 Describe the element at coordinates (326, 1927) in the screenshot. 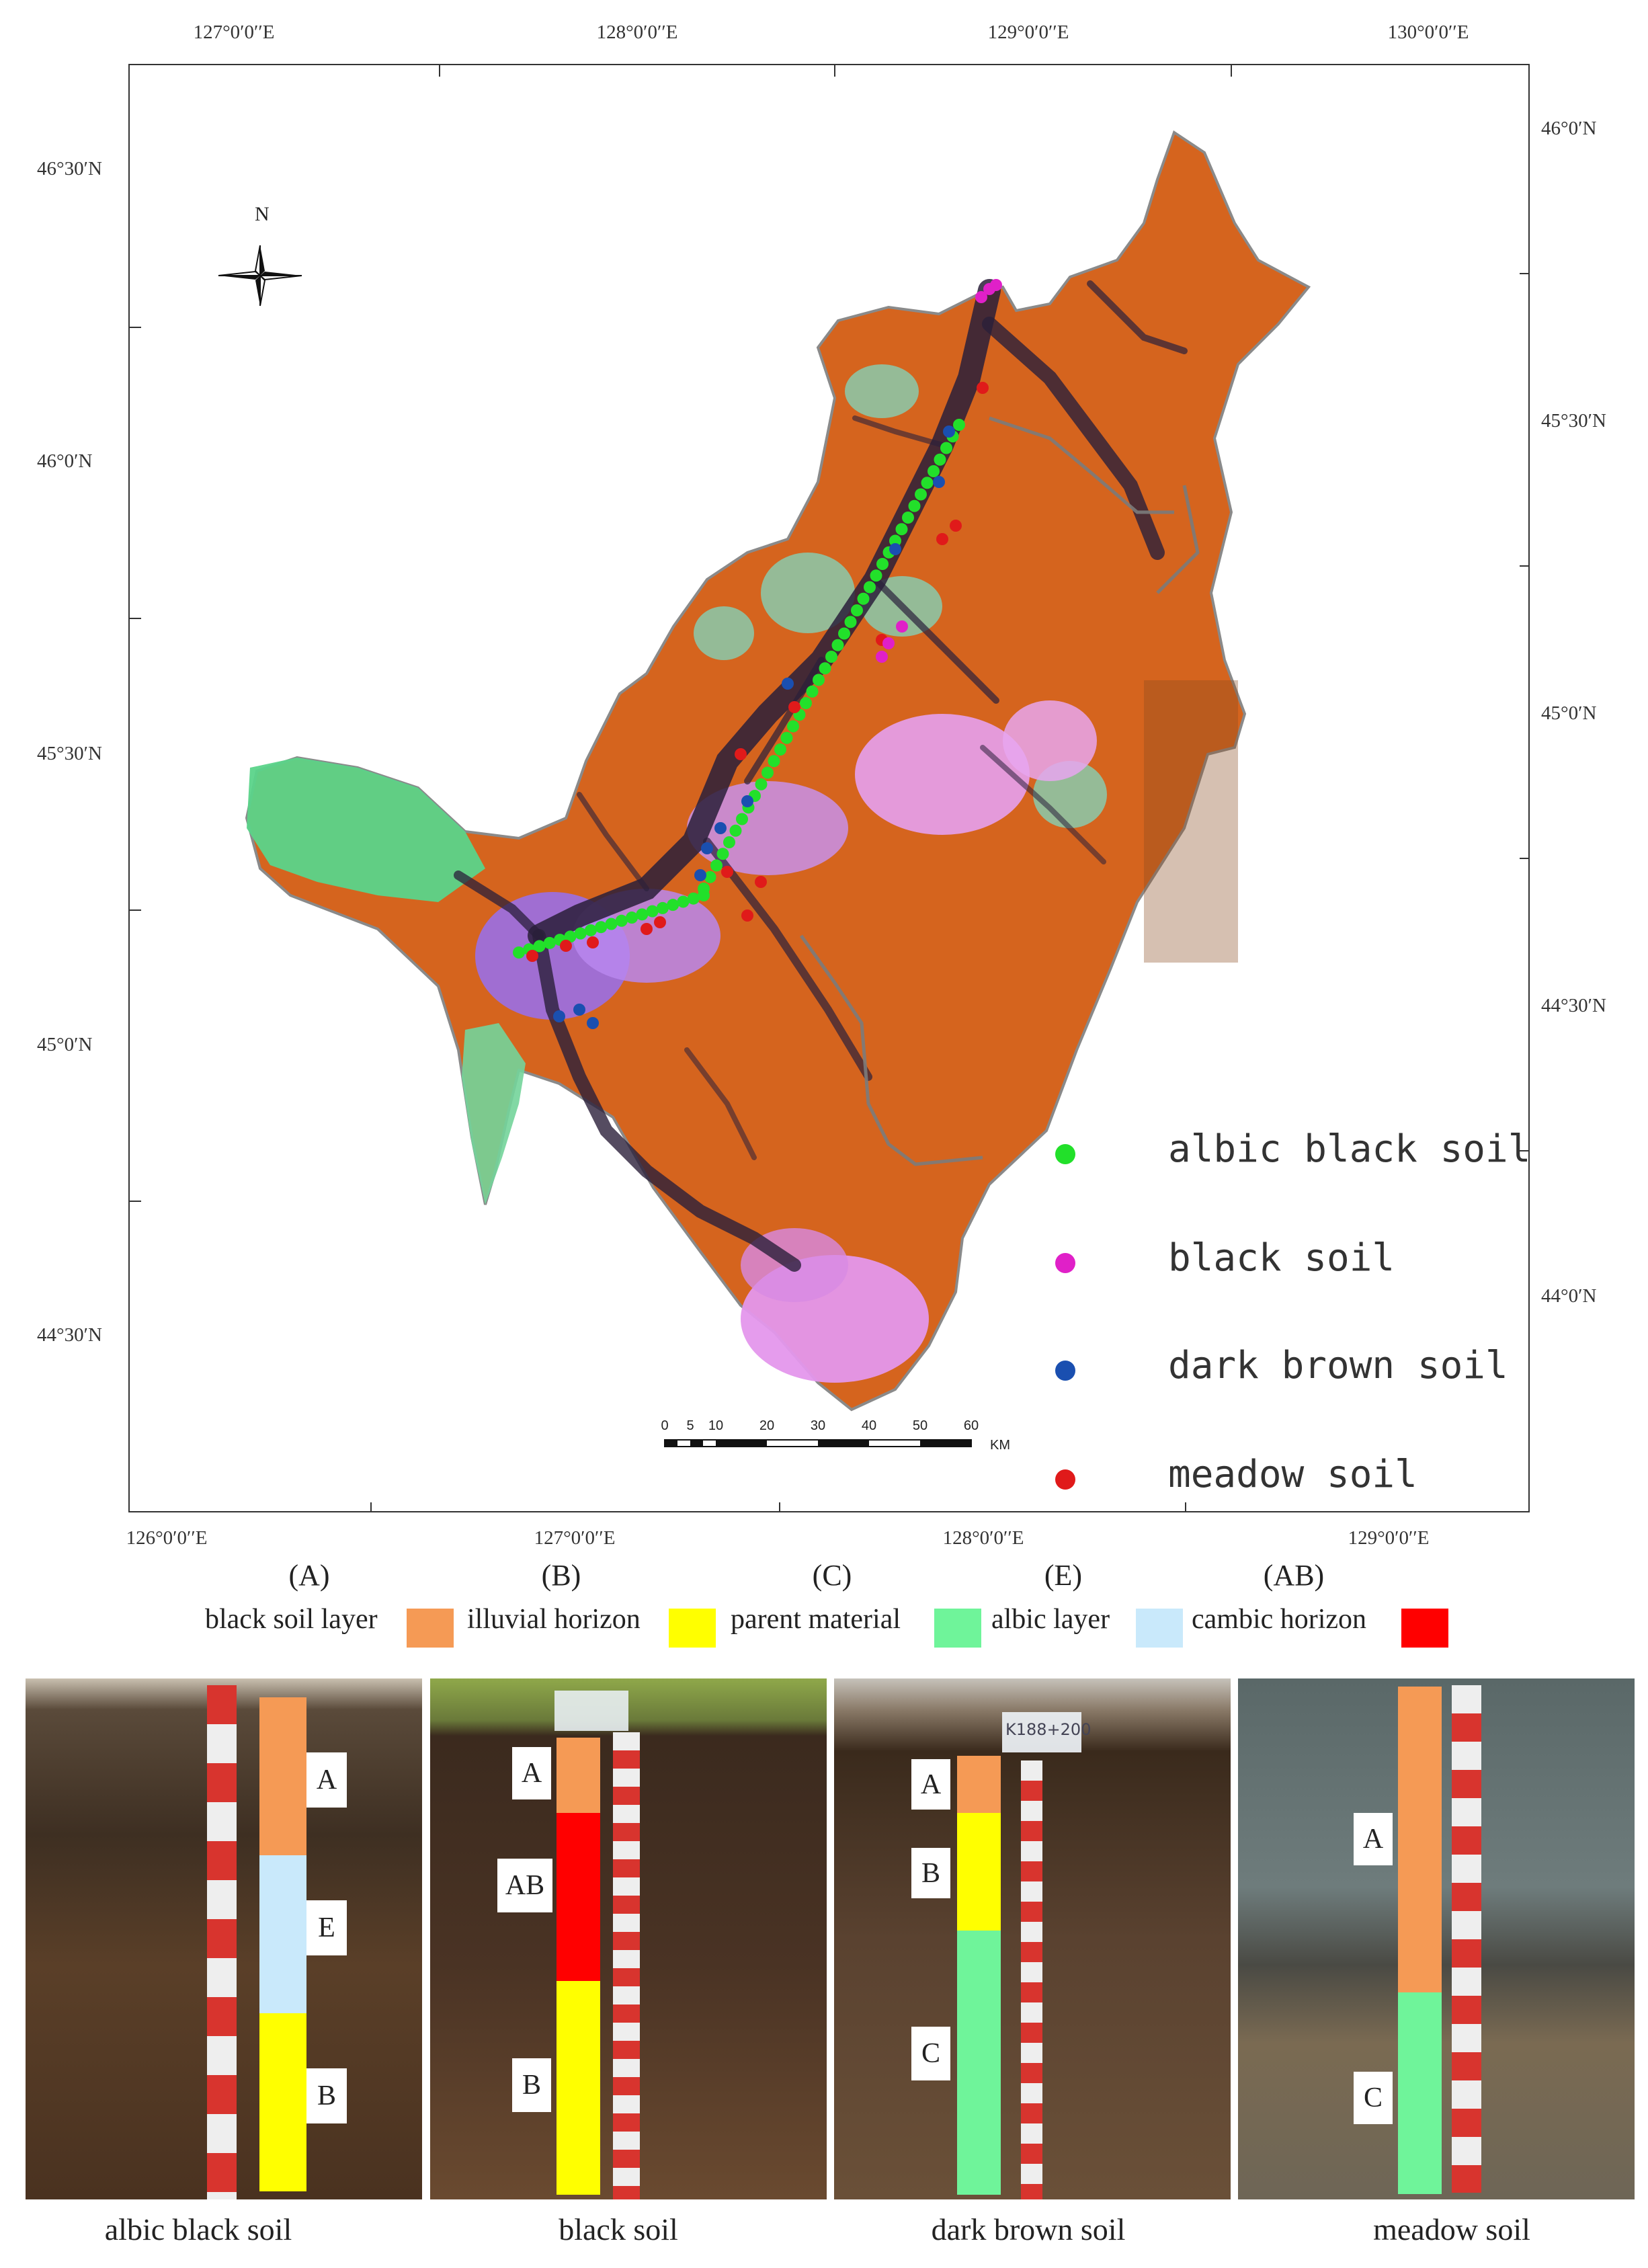

I see `horizon-tag: E` at that location.